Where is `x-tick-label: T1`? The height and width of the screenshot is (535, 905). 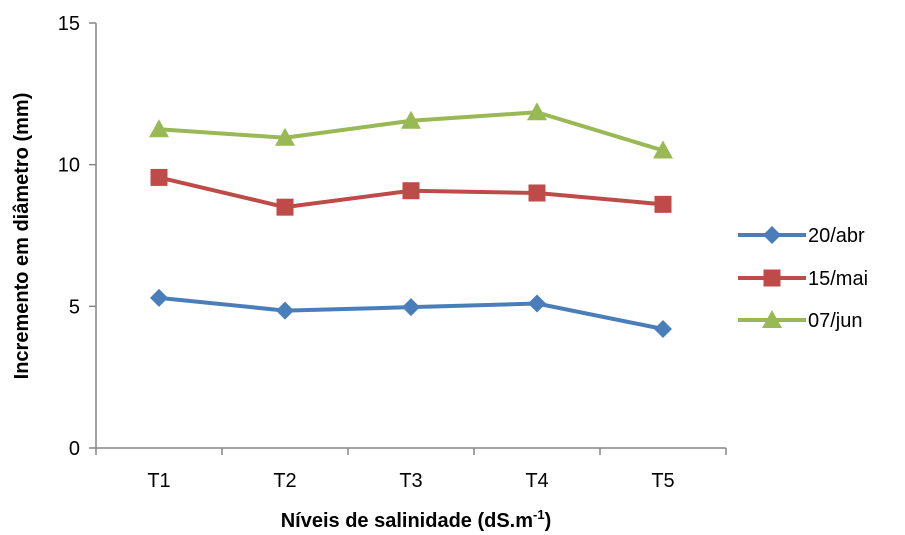 x-tick-label: T1 is located at coordinates (158, 481).